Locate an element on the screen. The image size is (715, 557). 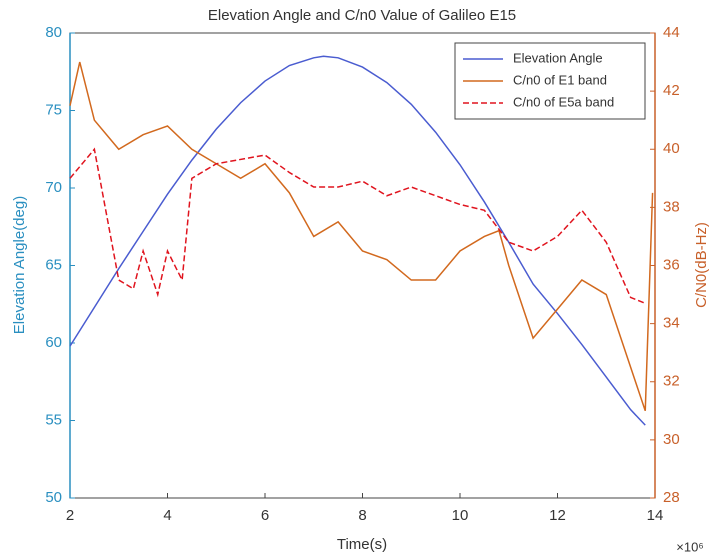
y2-tick-label: 28 is located at coordinates (671, 497).